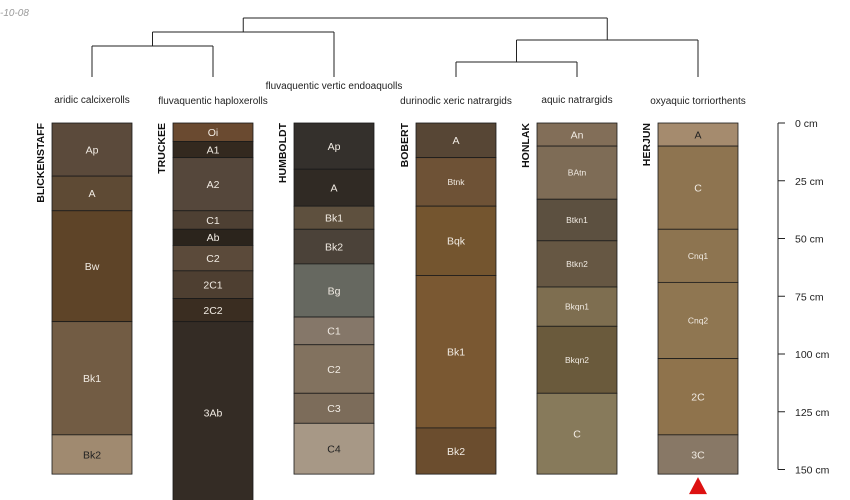  I want to click on horizon-label: 2C1, so click(212, 285).